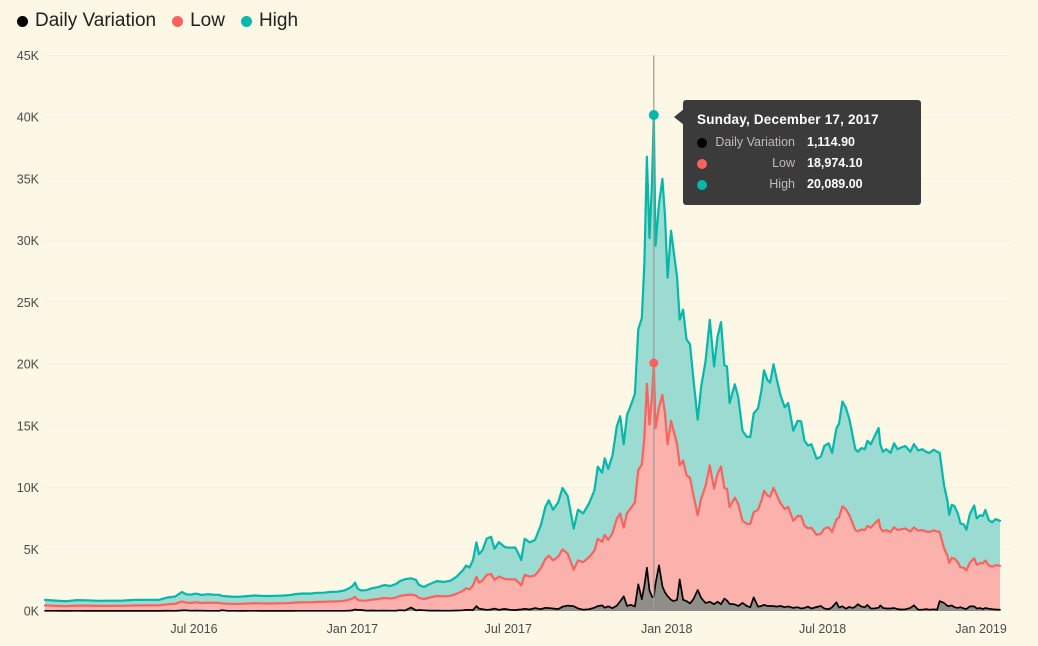 The height and width of the screenshot is (646, 1038). Describe the element at coordinates (980, 629) in the screenshot. I see `x-axis-label: Jan 2019` at that location.